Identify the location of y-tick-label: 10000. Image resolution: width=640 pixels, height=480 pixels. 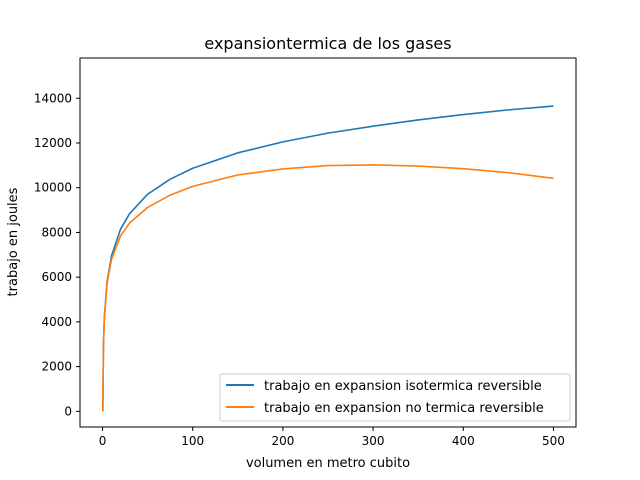
(53, 188).